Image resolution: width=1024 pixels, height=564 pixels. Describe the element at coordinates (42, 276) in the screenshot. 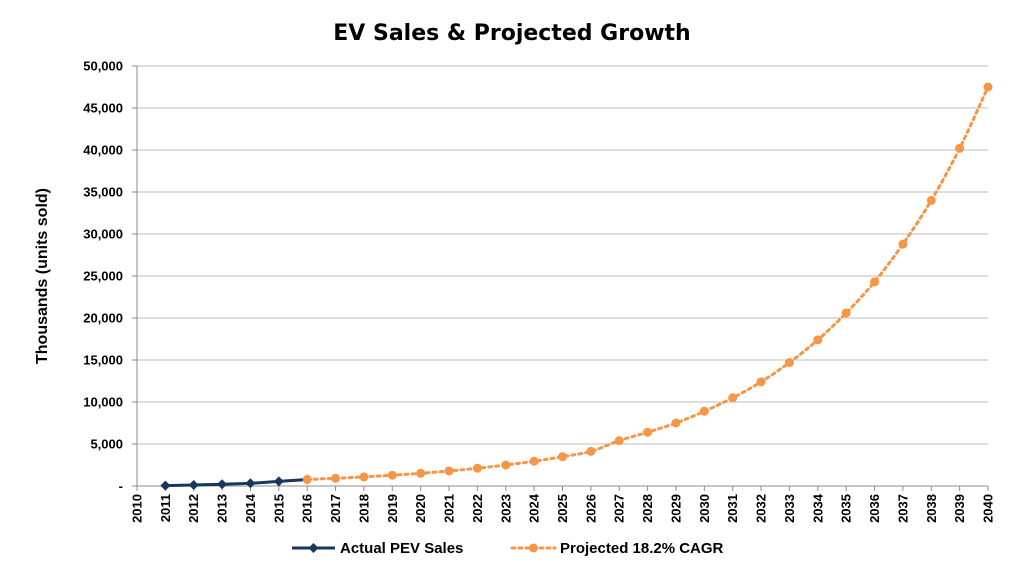

I see `y-axis-label: Thousands (units sold)` at that location.